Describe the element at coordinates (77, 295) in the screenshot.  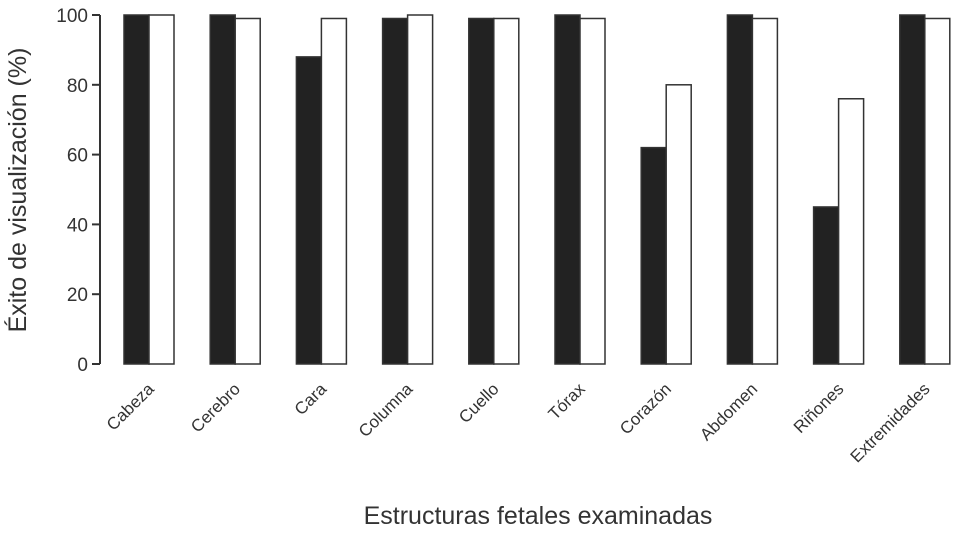
I see `y-tick-label: 20` at that location.